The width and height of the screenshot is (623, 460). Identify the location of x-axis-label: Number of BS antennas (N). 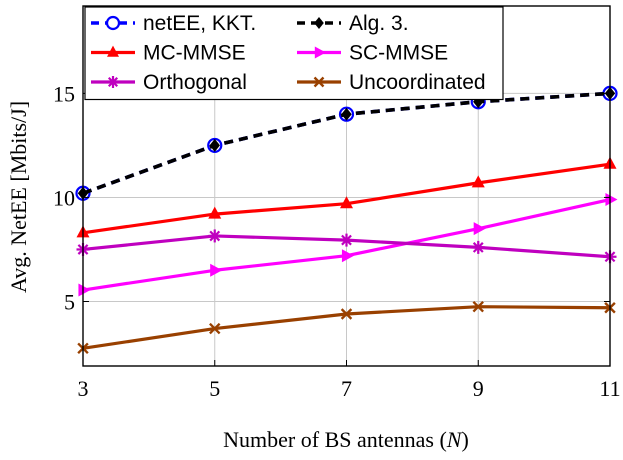
(346, 439).